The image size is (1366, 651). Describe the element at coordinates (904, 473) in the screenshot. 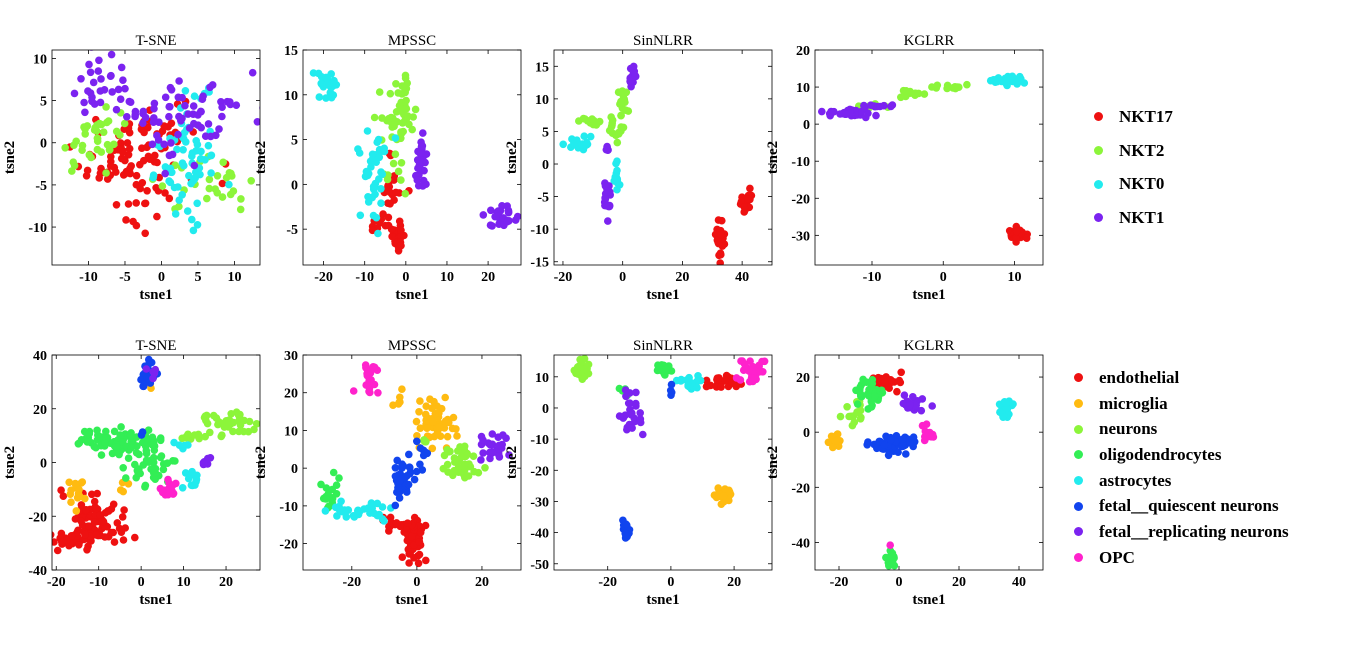

I see `scatter-panel-8: -20 0 20 40 -40 -20 0 20 KGLRR tsne1 tsne2` at that location.